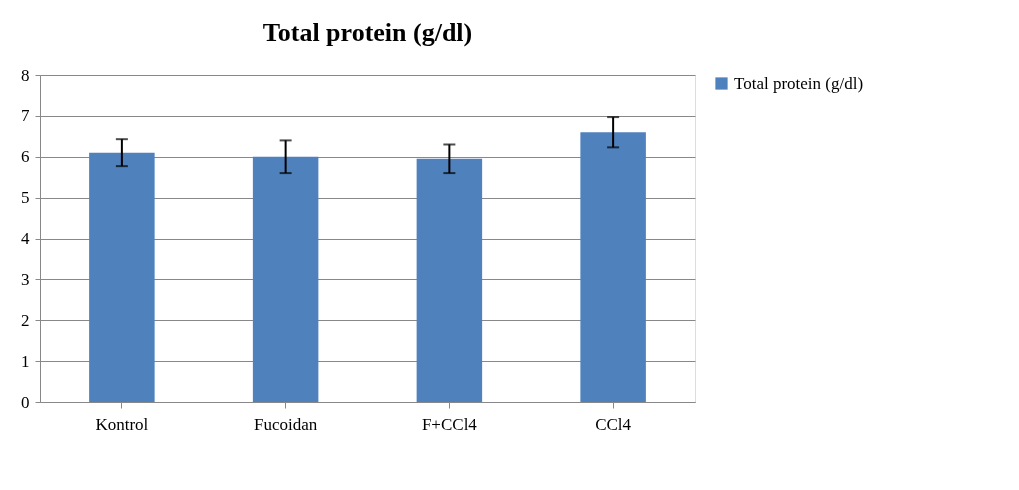 Image resolution: width=1019 pixels, height=490 pixels. What do you see at coordinates (25, 361) in the screenshot?
I see `y-tick-label: 1` at bounding box center [25, 361].